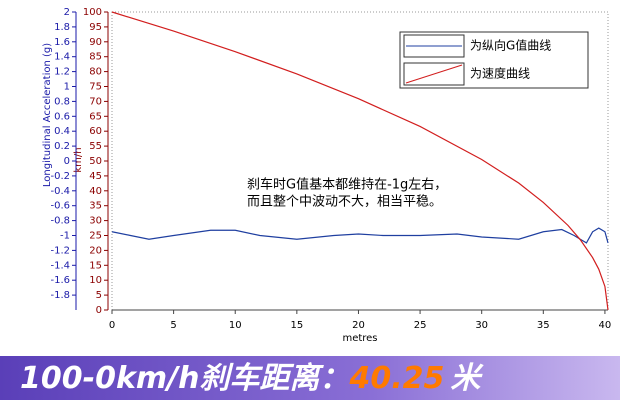  Describe the element at coordinates (360, 235) in the screenshot. I see `series-line` at that location.